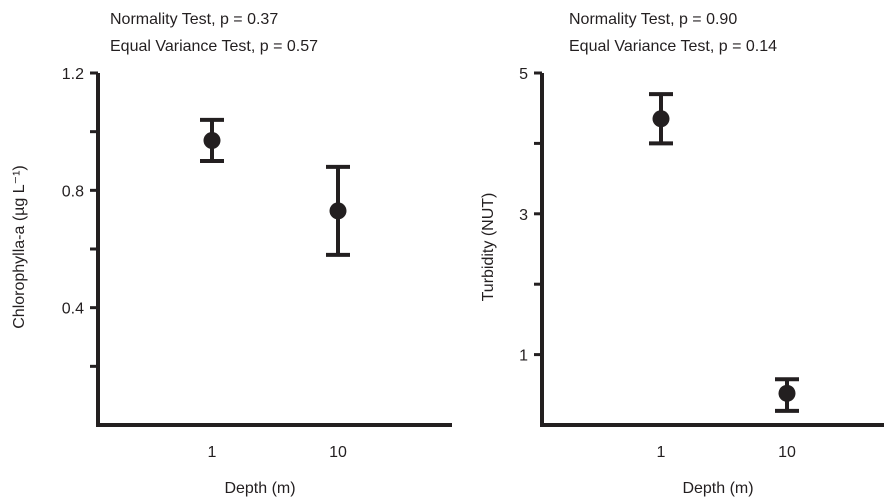 This screenshot has height=498, width=887. Describe the element at coordinates (73, 309) in the screenshot. I see `y-tick-label: 0.4` at that location.